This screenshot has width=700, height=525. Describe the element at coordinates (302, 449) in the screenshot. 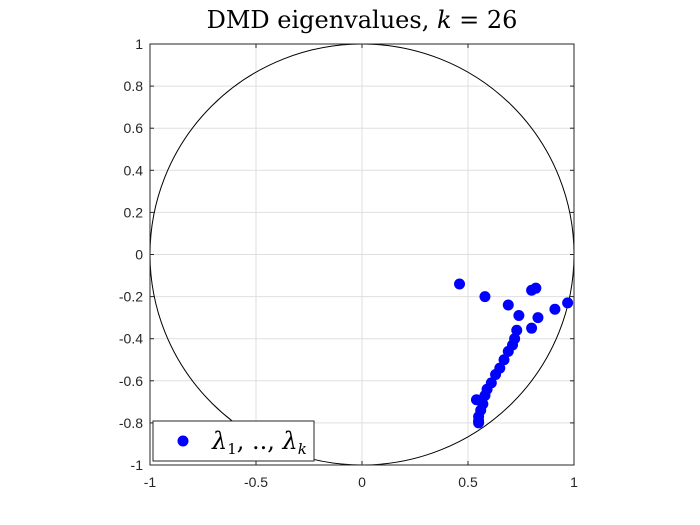

I see `legend-sub-k: k` at that location.